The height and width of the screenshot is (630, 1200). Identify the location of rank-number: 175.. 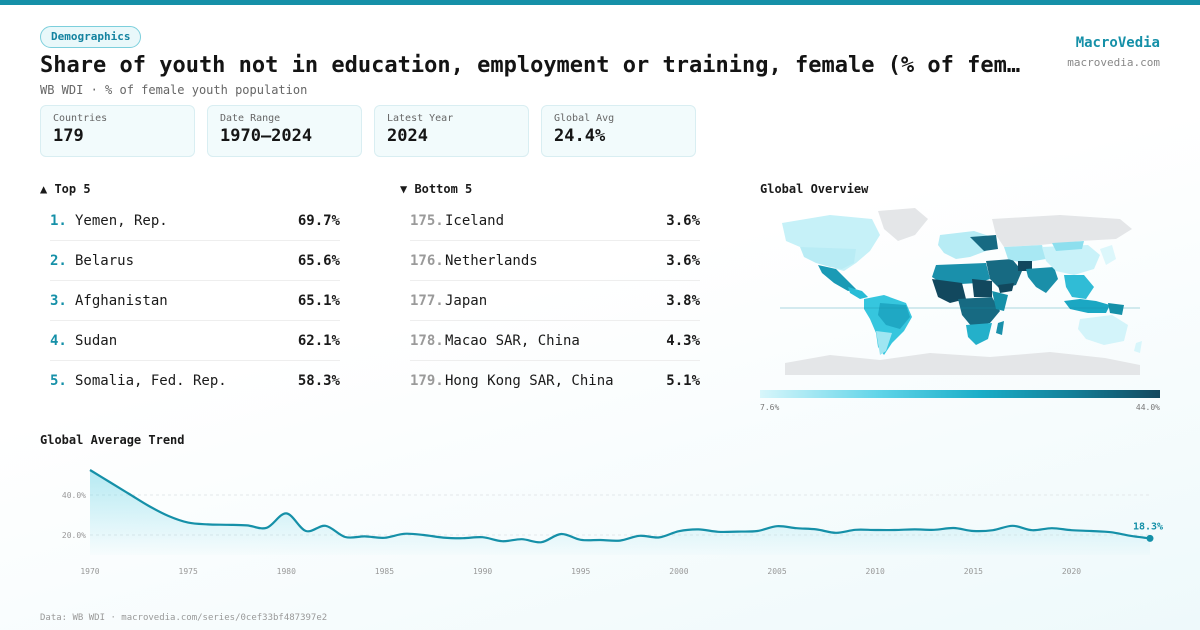
(427, 221).